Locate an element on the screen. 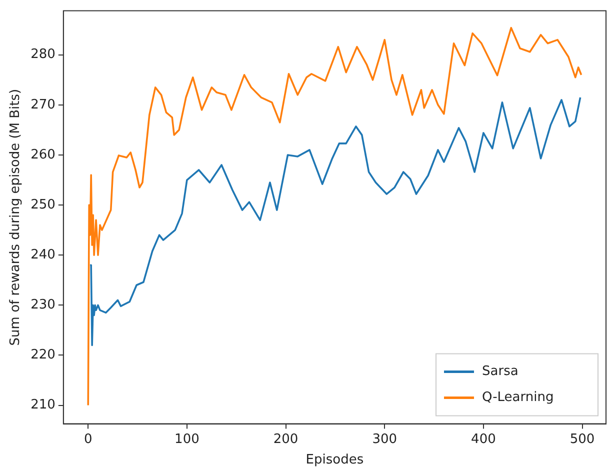  x-tick-label: 100 is located at coordinates (187, 439).